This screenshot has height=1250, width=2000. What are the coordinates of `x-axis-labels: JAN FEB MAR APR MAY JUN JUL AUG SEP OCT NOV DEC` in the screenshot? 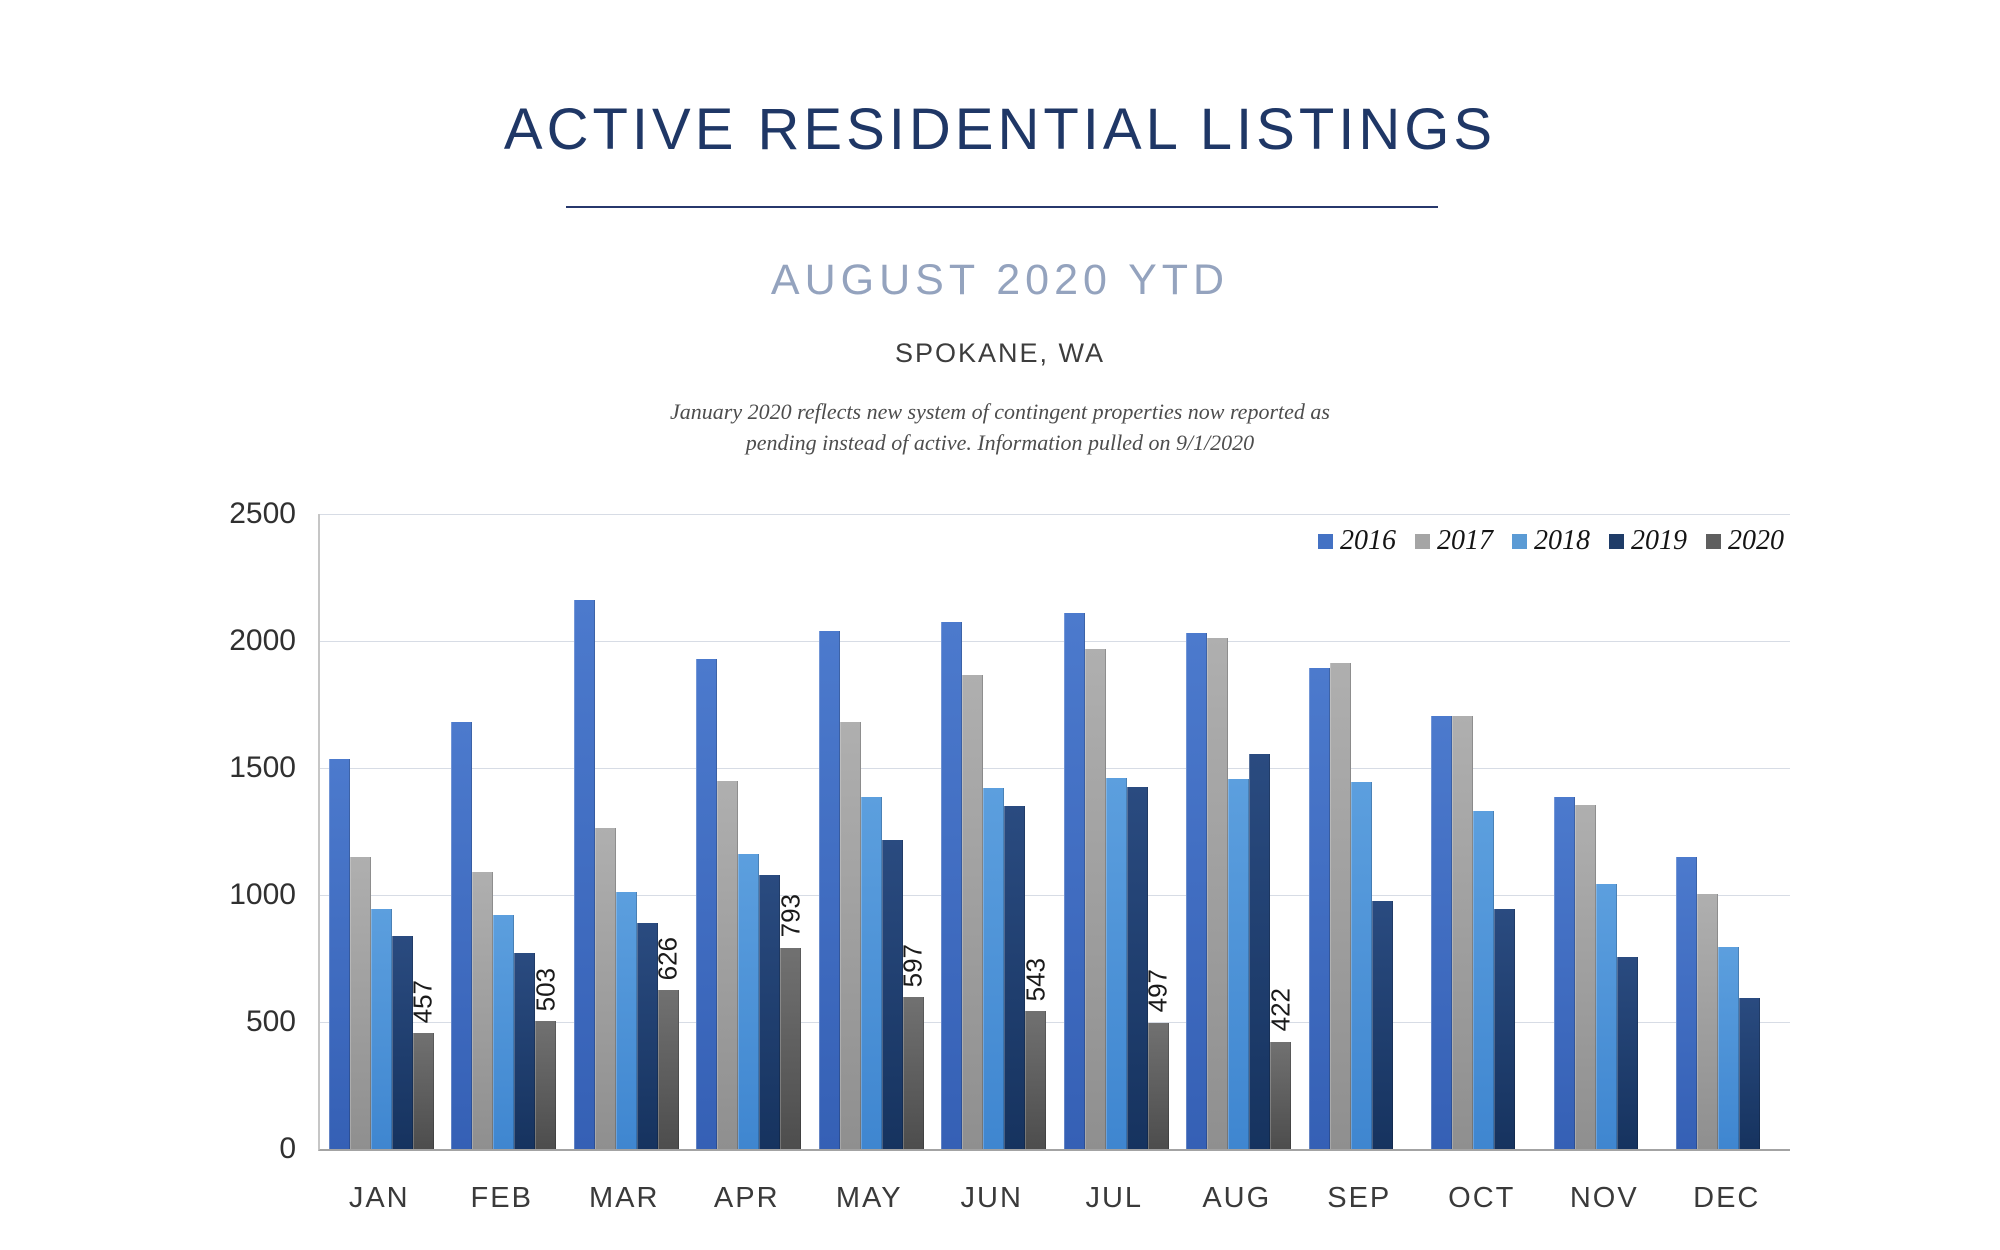 It's located at (1053, 1187).